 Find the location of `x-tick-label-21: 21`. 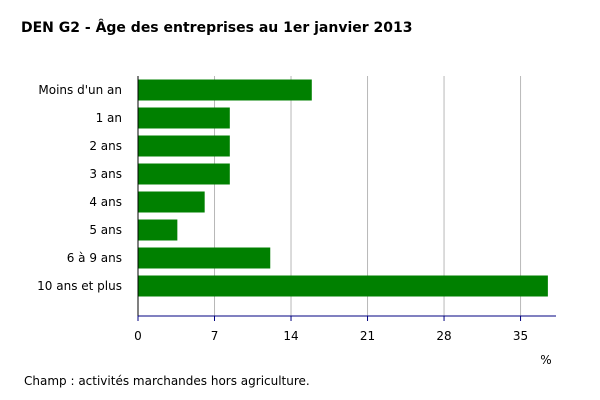

x-tick-label-21: 21 is located at coordinates (367, 336).